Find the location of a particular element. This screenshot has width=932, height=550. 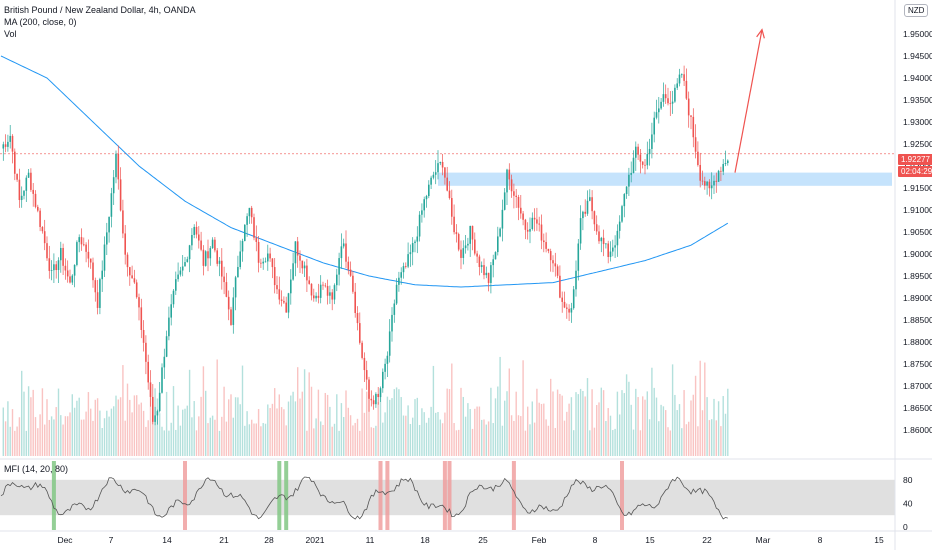

volume-legend: Vol is located at coordinates (10, 34).